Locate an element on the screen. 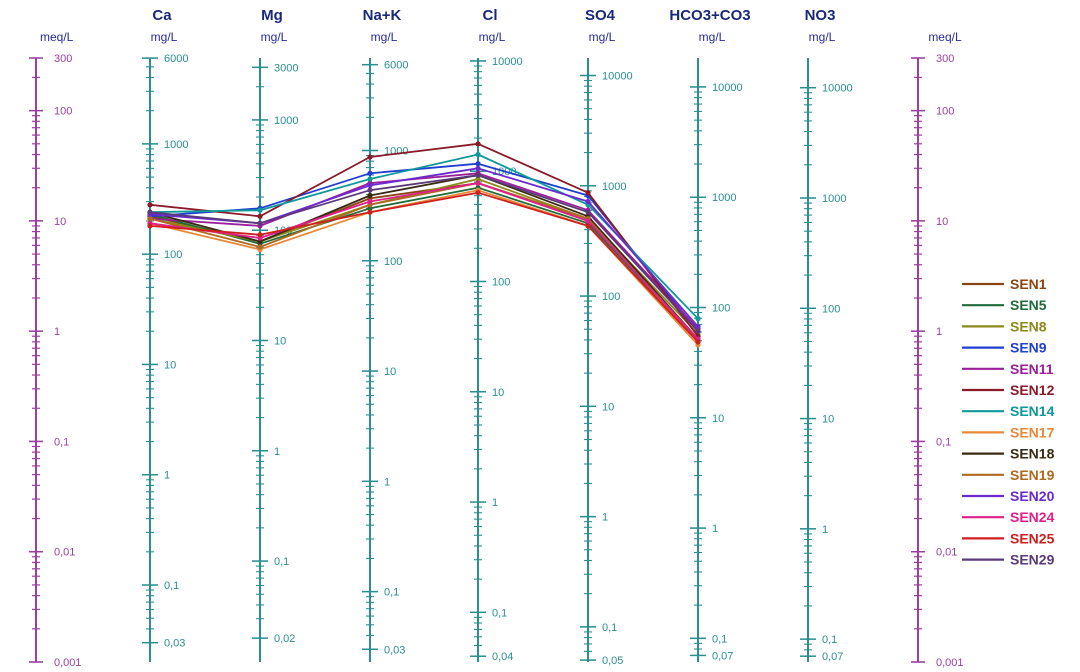 Image resolution: width=1080 pixels, height=672 pixels. legend-label: SEN19 is located at coordinates (1032, 475).